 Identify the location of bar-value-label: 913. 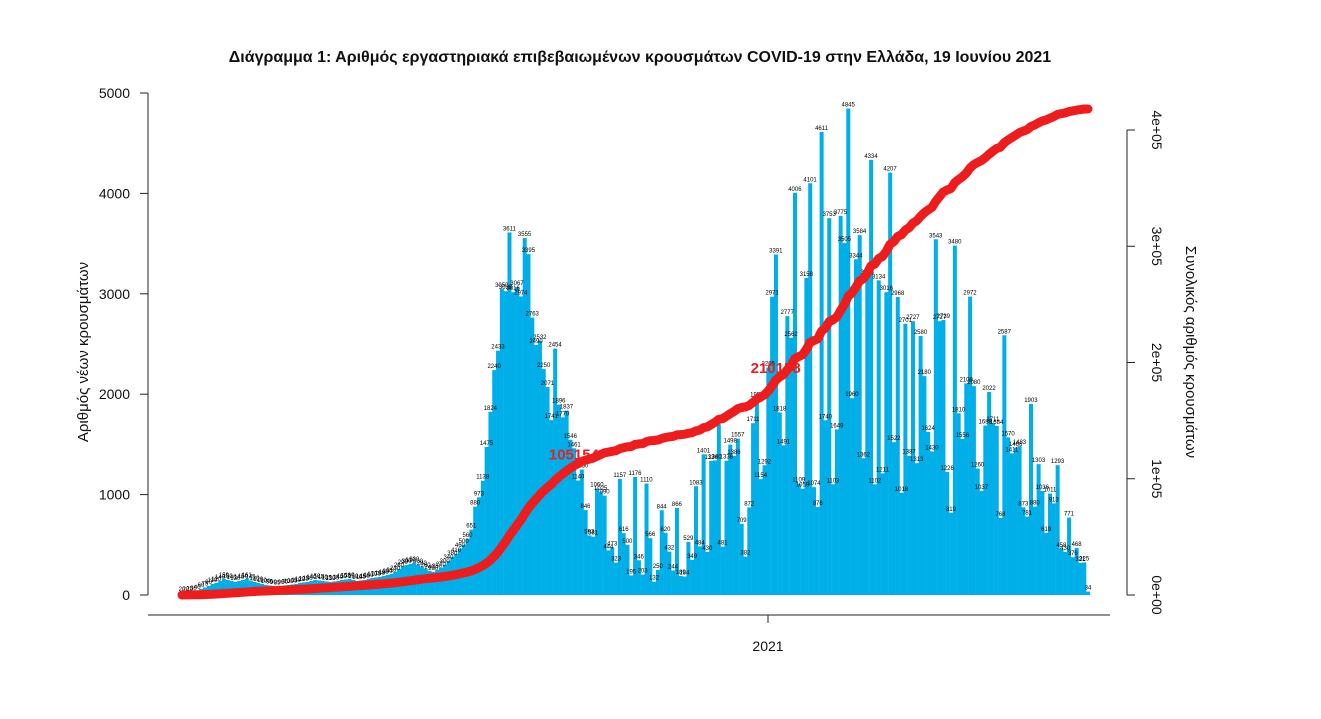
(1054, 500).